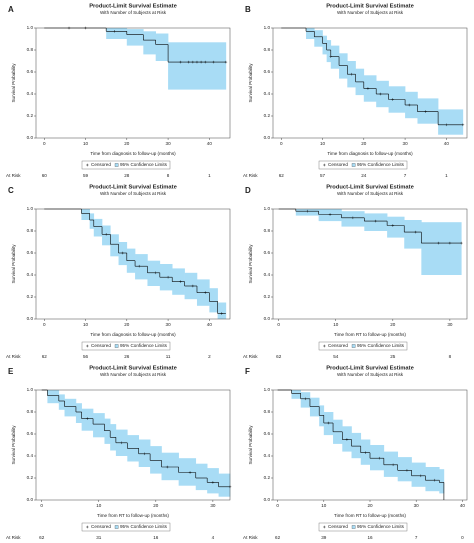 This screenshot has width=474, height=543. I want to click on at-risk-value: 26, so click(127, 356).